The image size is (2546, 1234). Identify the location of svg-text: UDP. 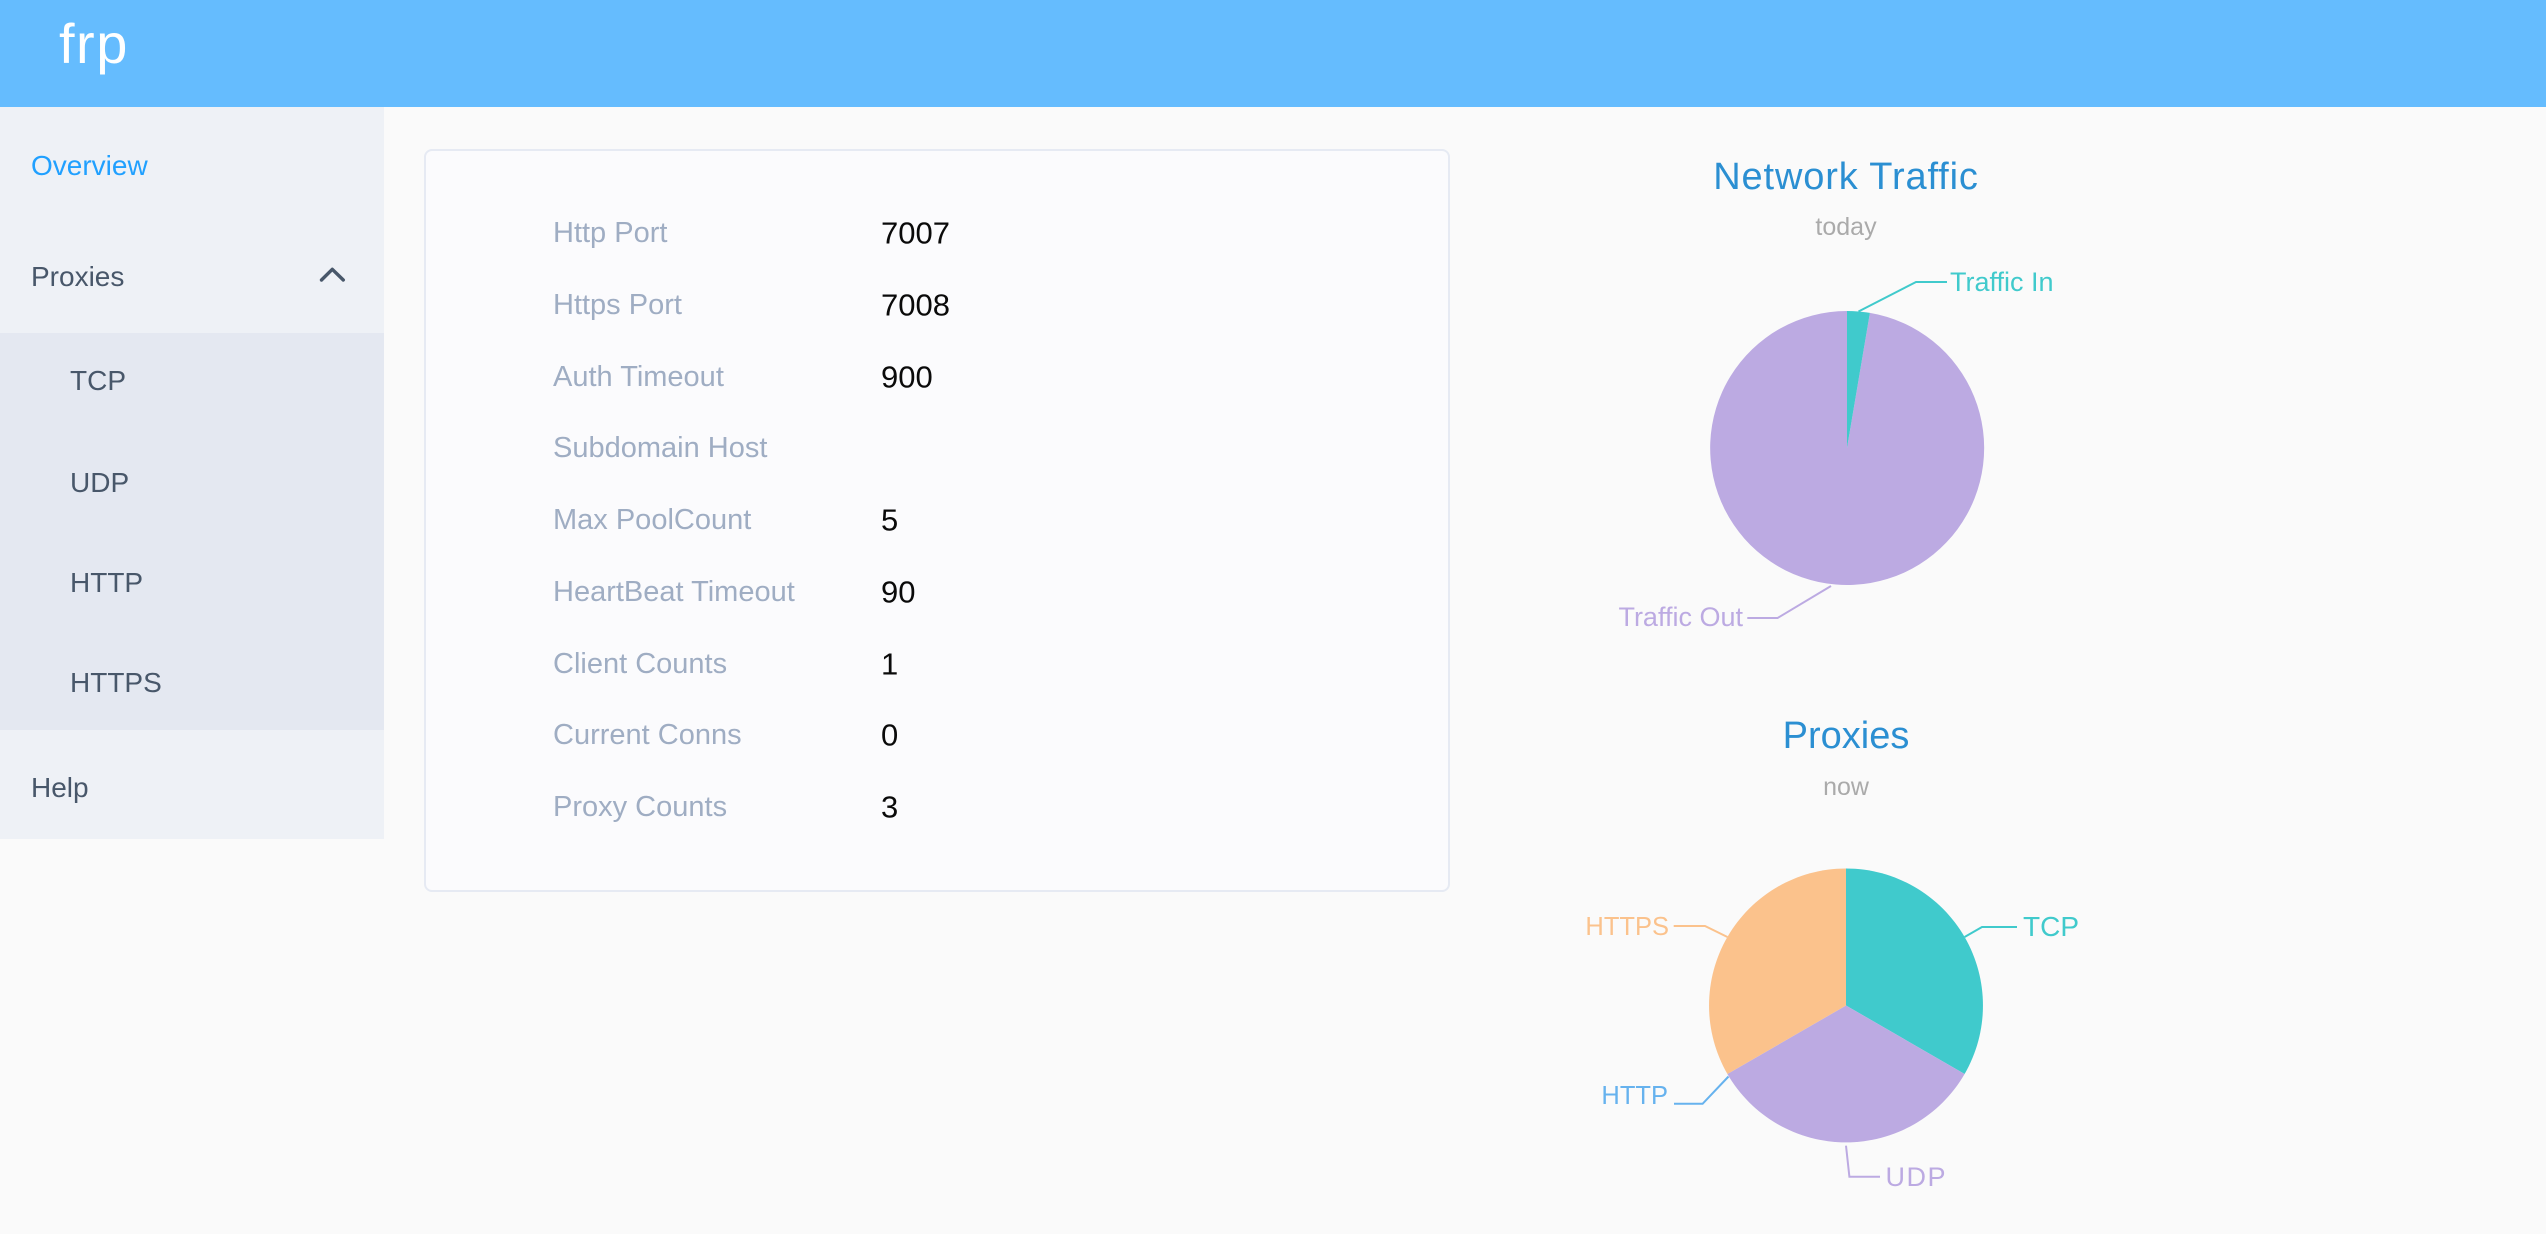
(1917, 1177).